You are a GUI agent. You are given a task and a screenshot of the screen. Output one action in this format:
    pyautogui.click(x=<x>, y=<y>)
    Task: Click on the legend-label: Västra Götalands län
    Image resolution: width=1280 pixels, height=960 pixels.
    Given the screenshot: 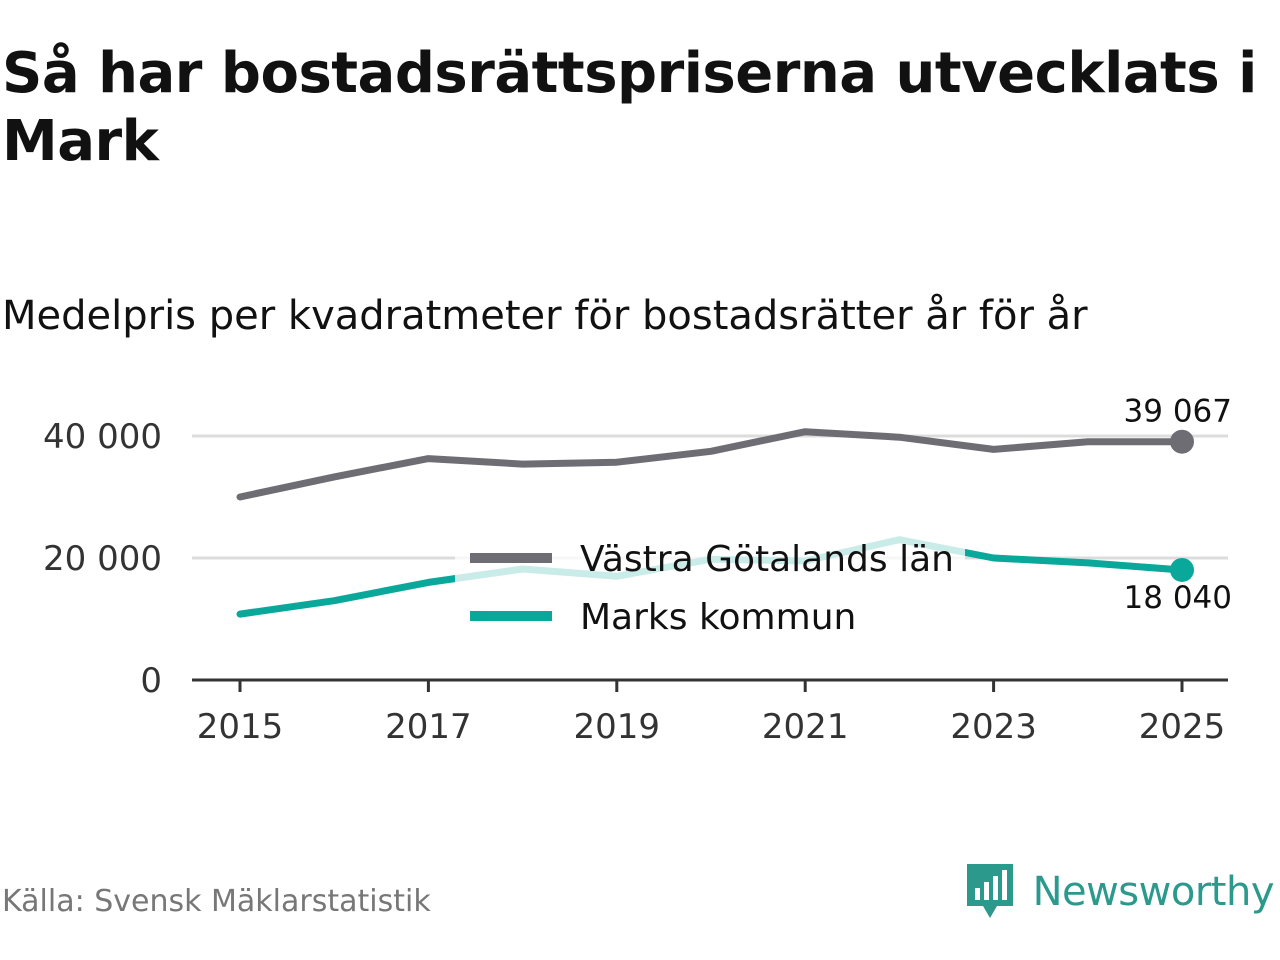 What is the action you would take?
    pyautogui.click(x=767, y=559)
    